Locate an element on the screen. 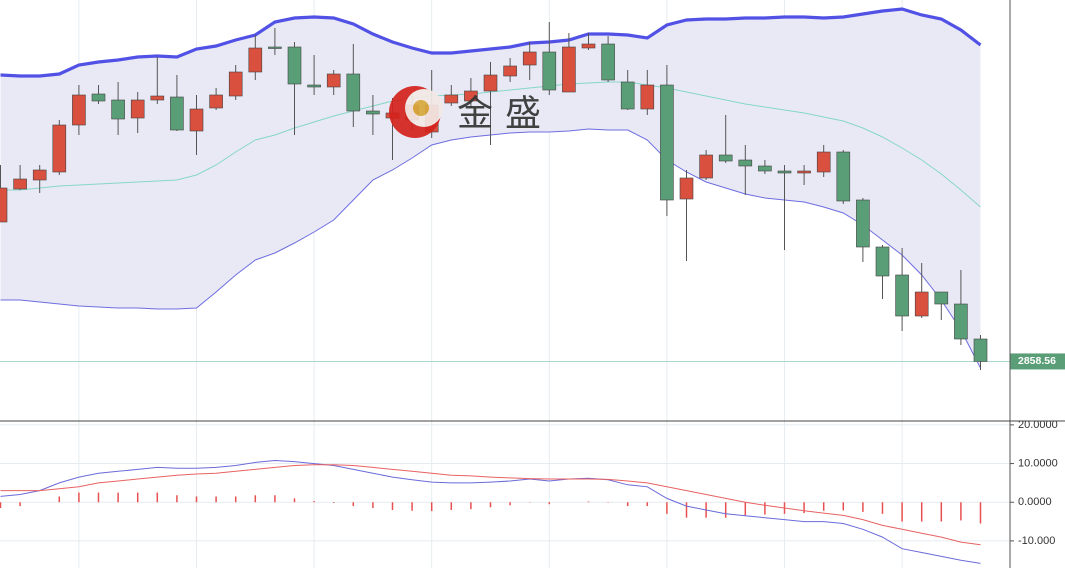 The width and height of the screenshot is (1065, 568). last-price-box is located at coordinates (1037, 361).